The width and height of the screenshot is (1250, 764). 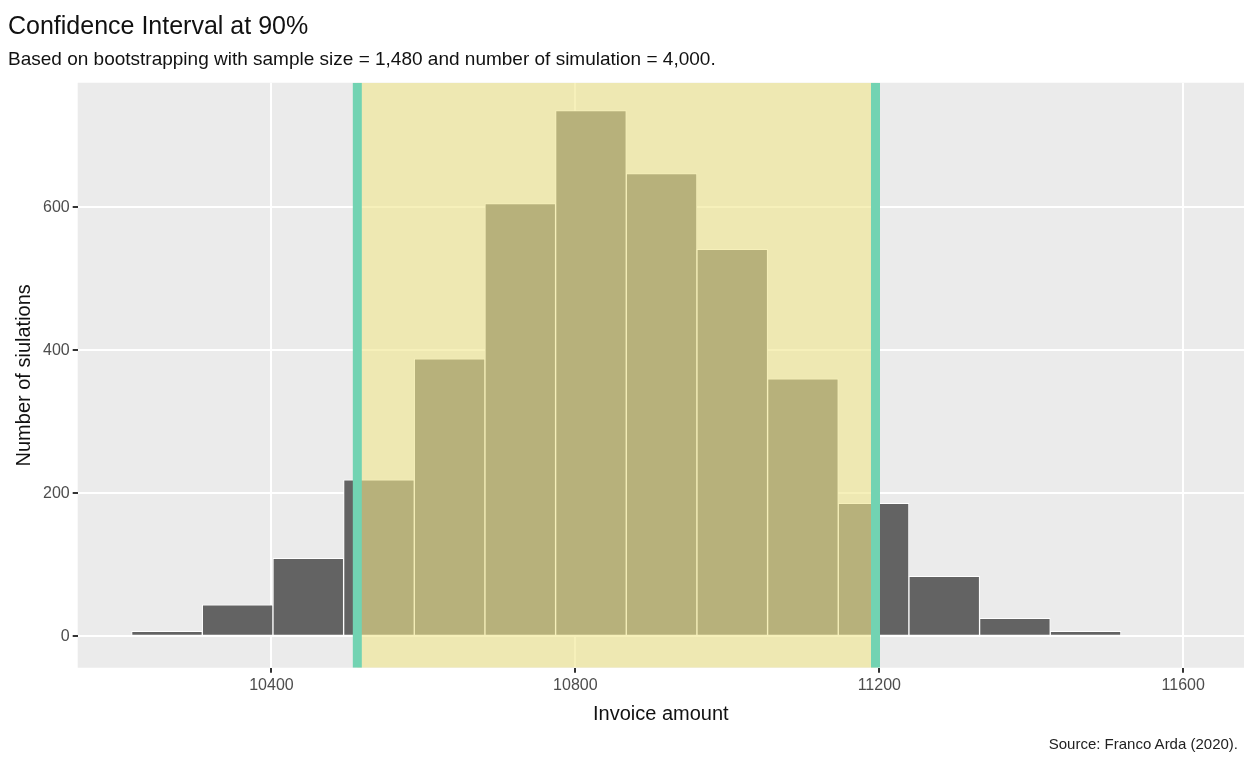 What do you see at coordinates (22, 375) in the screenshot?
I see `y-axis-title: Number of siulations` at bounding box center [22, 375].